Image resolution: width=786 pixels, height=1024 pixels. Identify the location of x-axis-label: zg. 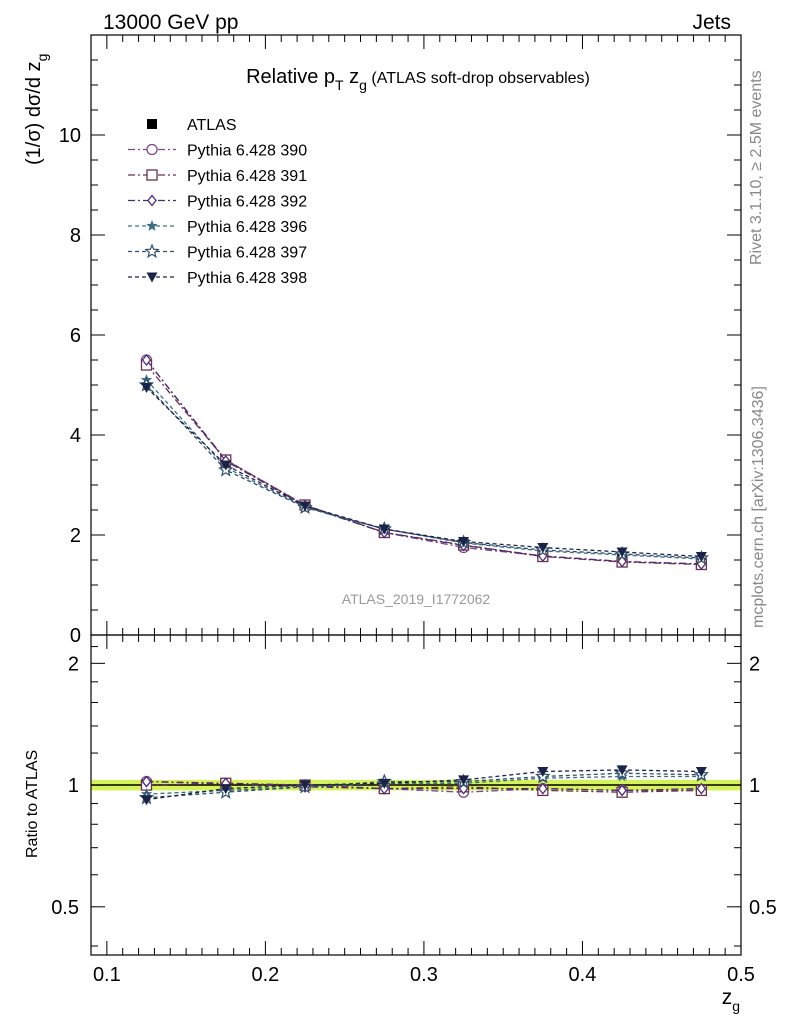
(731, 1000).